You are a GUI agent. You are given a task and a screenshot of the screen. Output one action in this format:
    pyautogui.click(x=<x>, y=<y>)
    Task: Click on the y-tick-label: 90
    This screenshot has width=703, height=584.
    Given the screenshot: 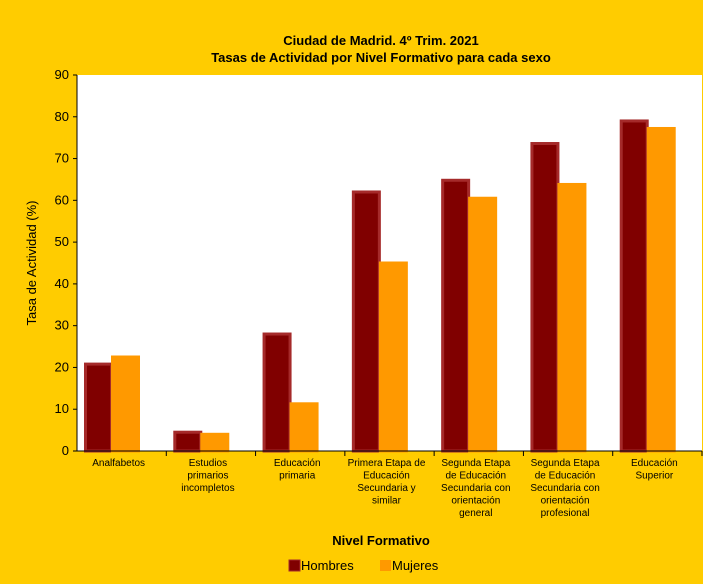 What is the action you would take?
    pyautogui.click(x=62, y=74)
    